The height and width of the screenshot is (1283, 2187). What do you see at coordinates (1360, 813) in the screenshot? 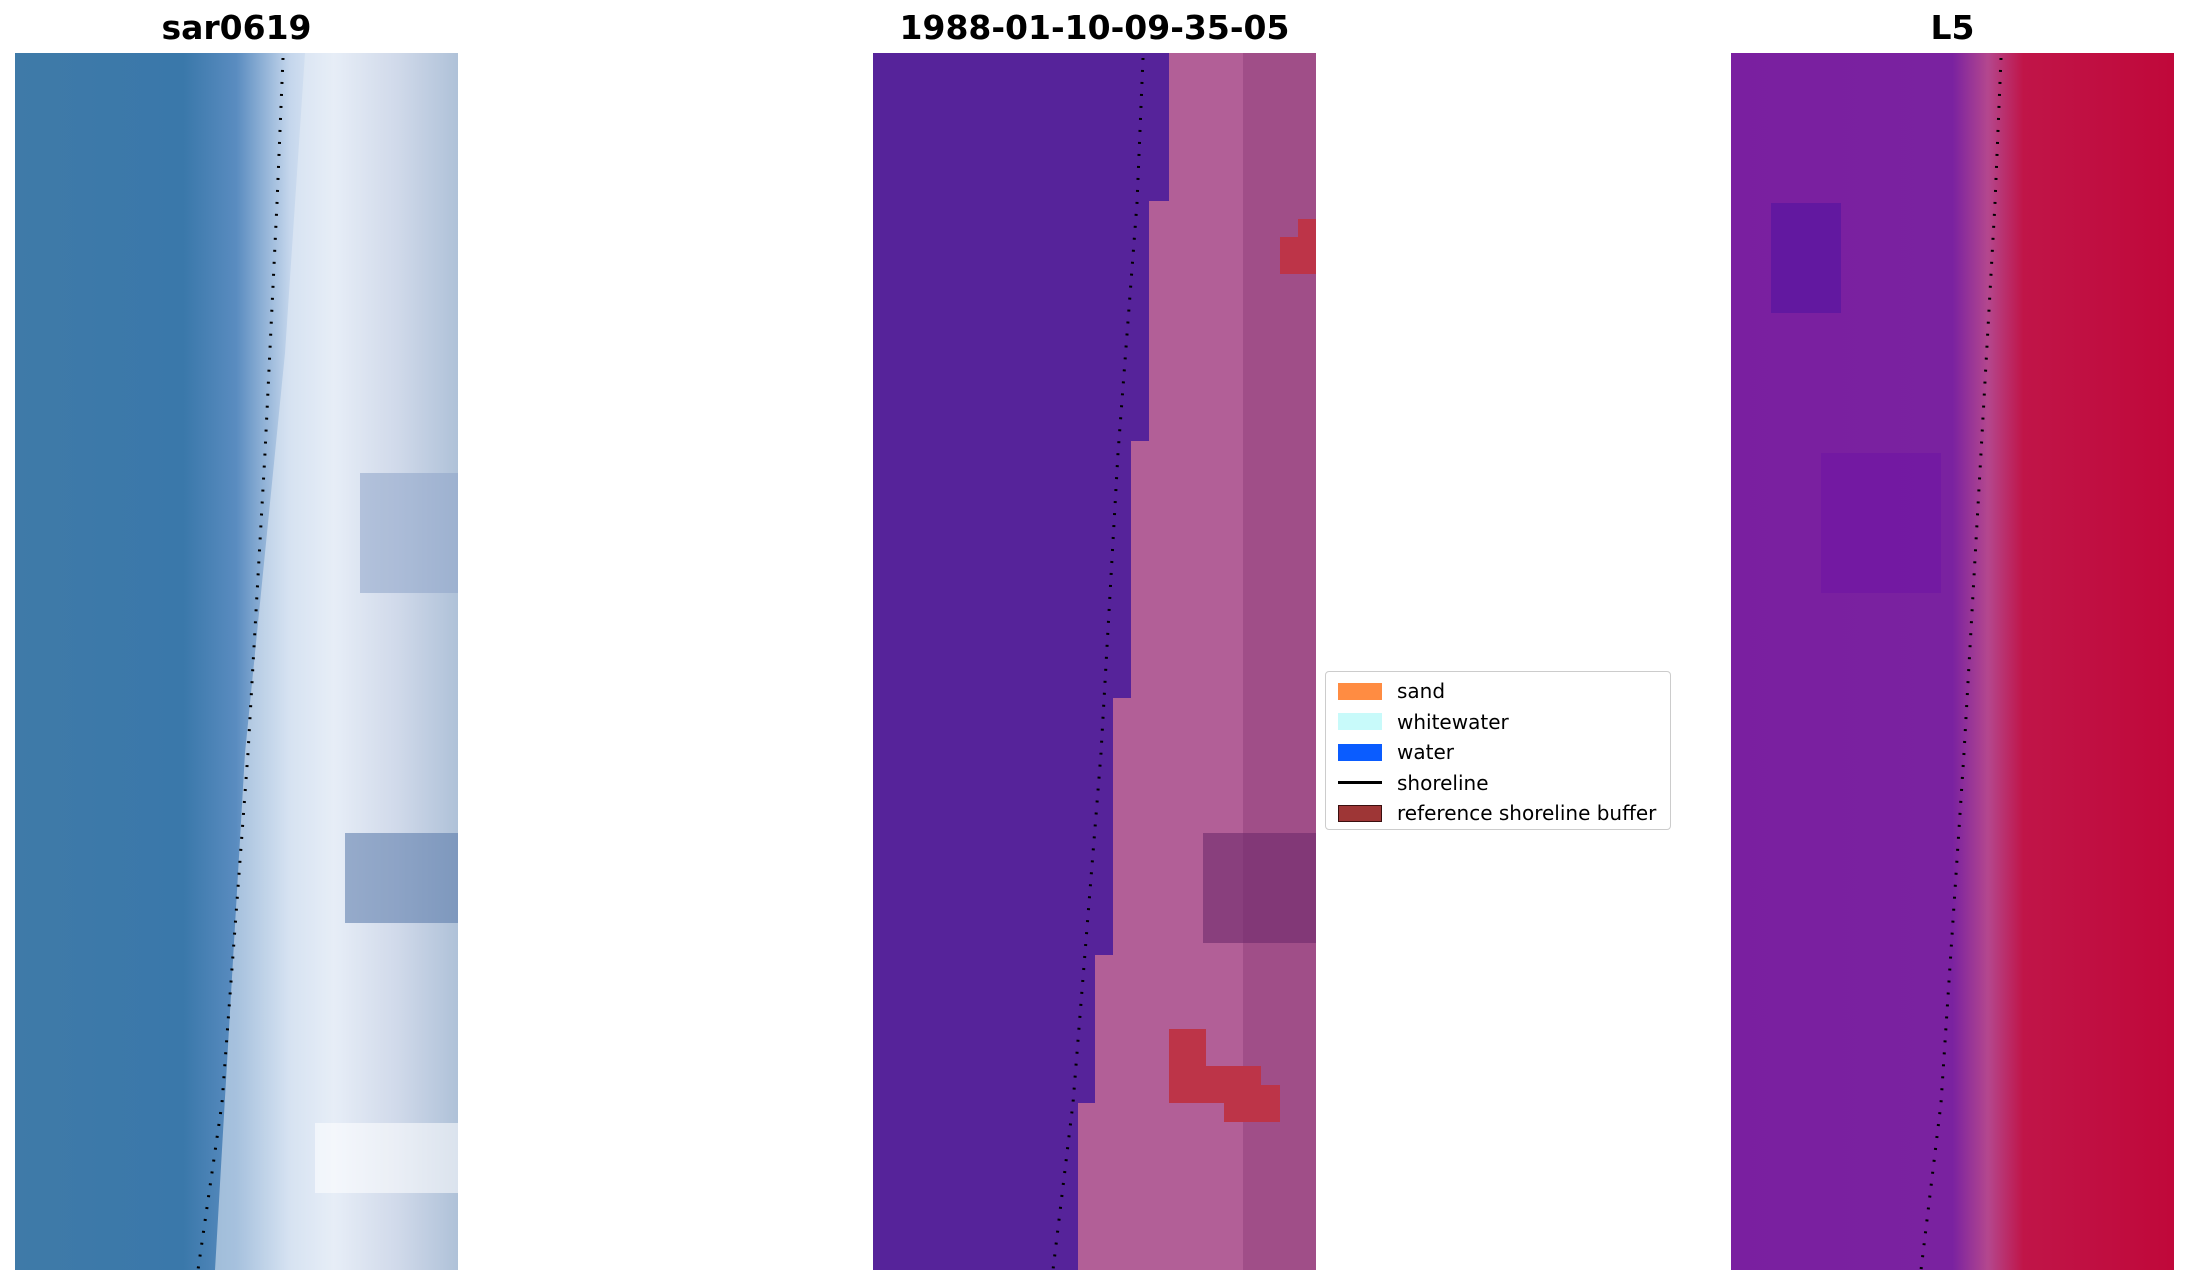
I see `legend-swatch-reference-buffer` at bounding box center [1360, 813].